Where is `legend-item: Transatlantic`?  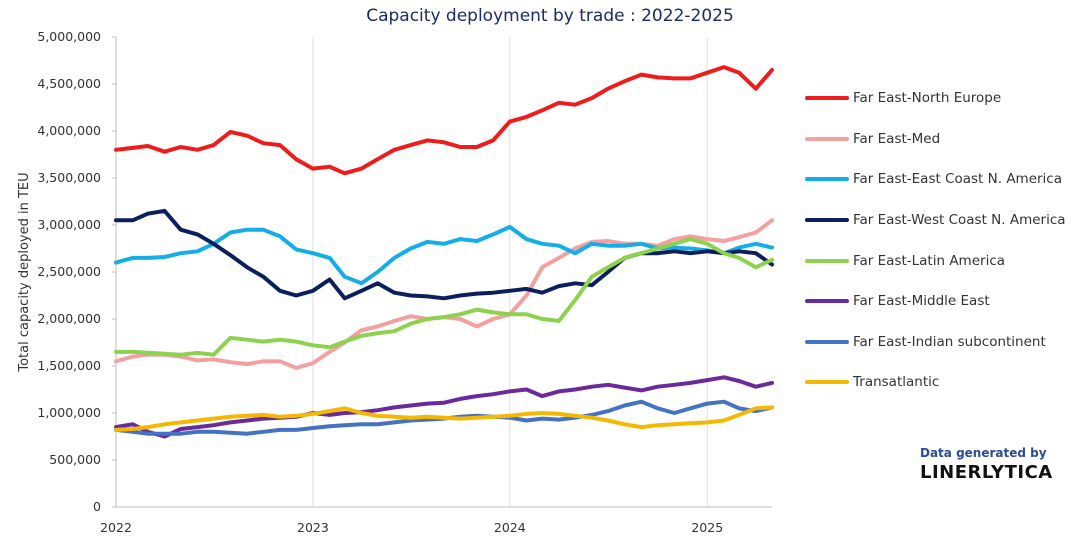 legend-item: Transatlantic is located at coordinates (935, 382).